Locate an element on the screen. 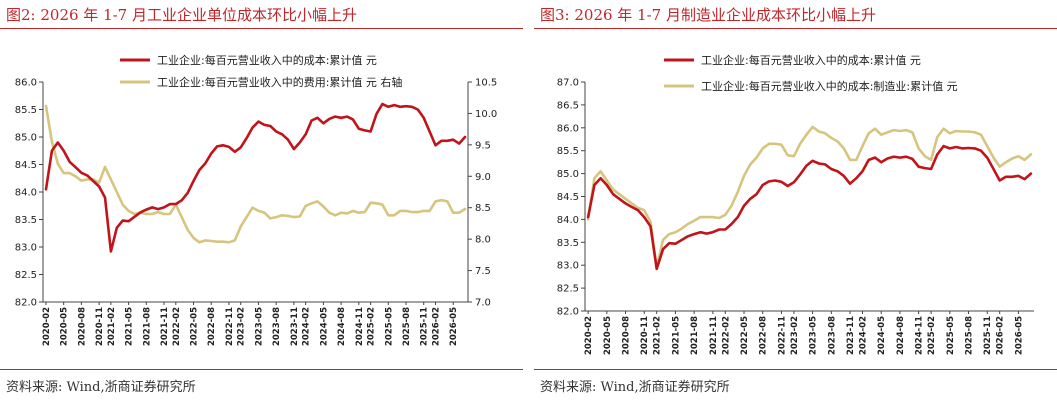 The image size is (1057, 403). chart-title: 图2: 2026 年 1-7 月工业企业单位成本环比小幅上升 is located at coordinates (182, 15).